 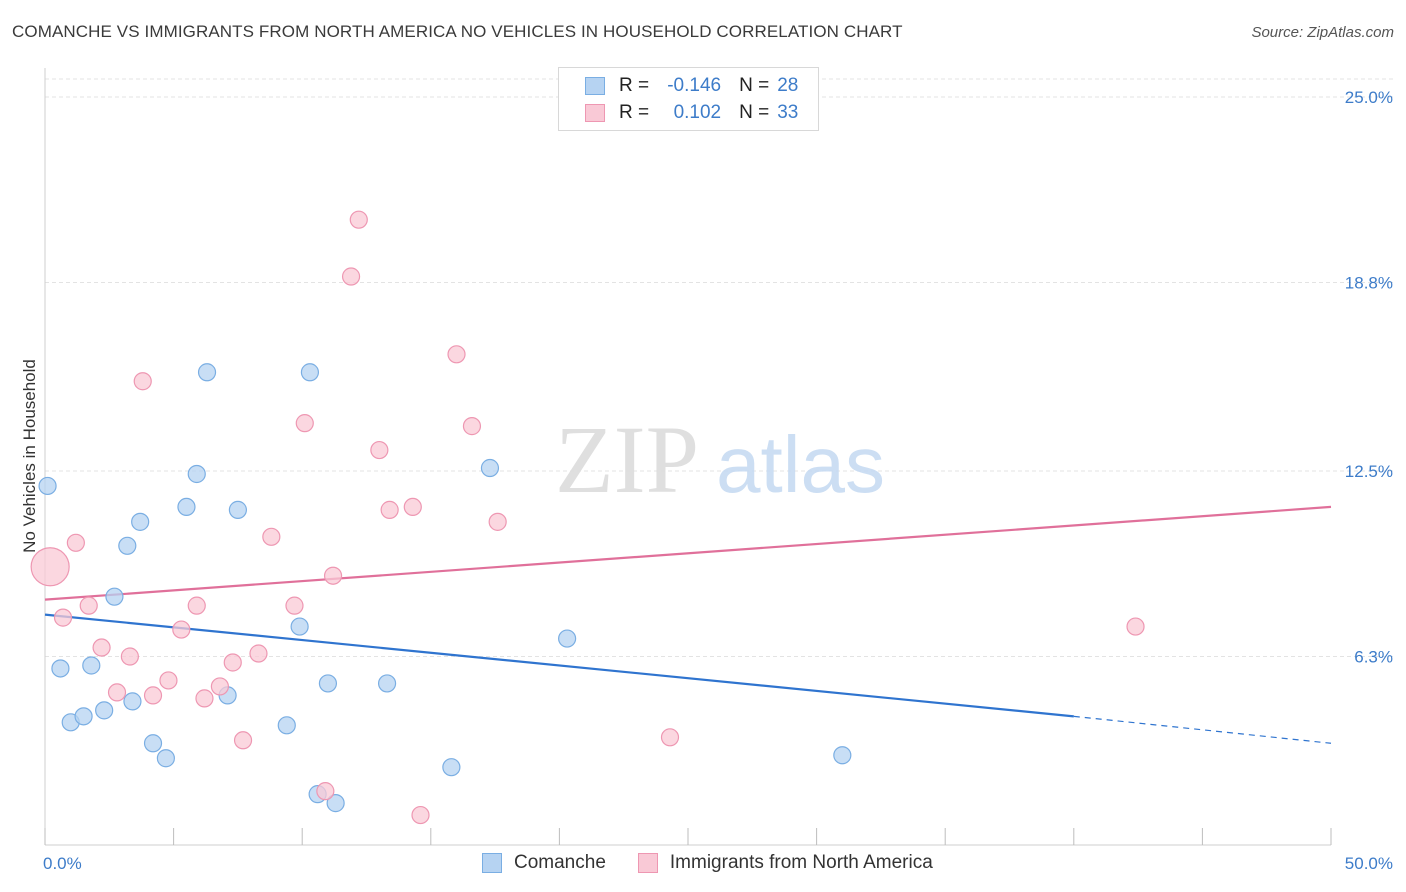 I want to click on series-legend: Comanche Immigrants from North America, so click(x=723, y=863).